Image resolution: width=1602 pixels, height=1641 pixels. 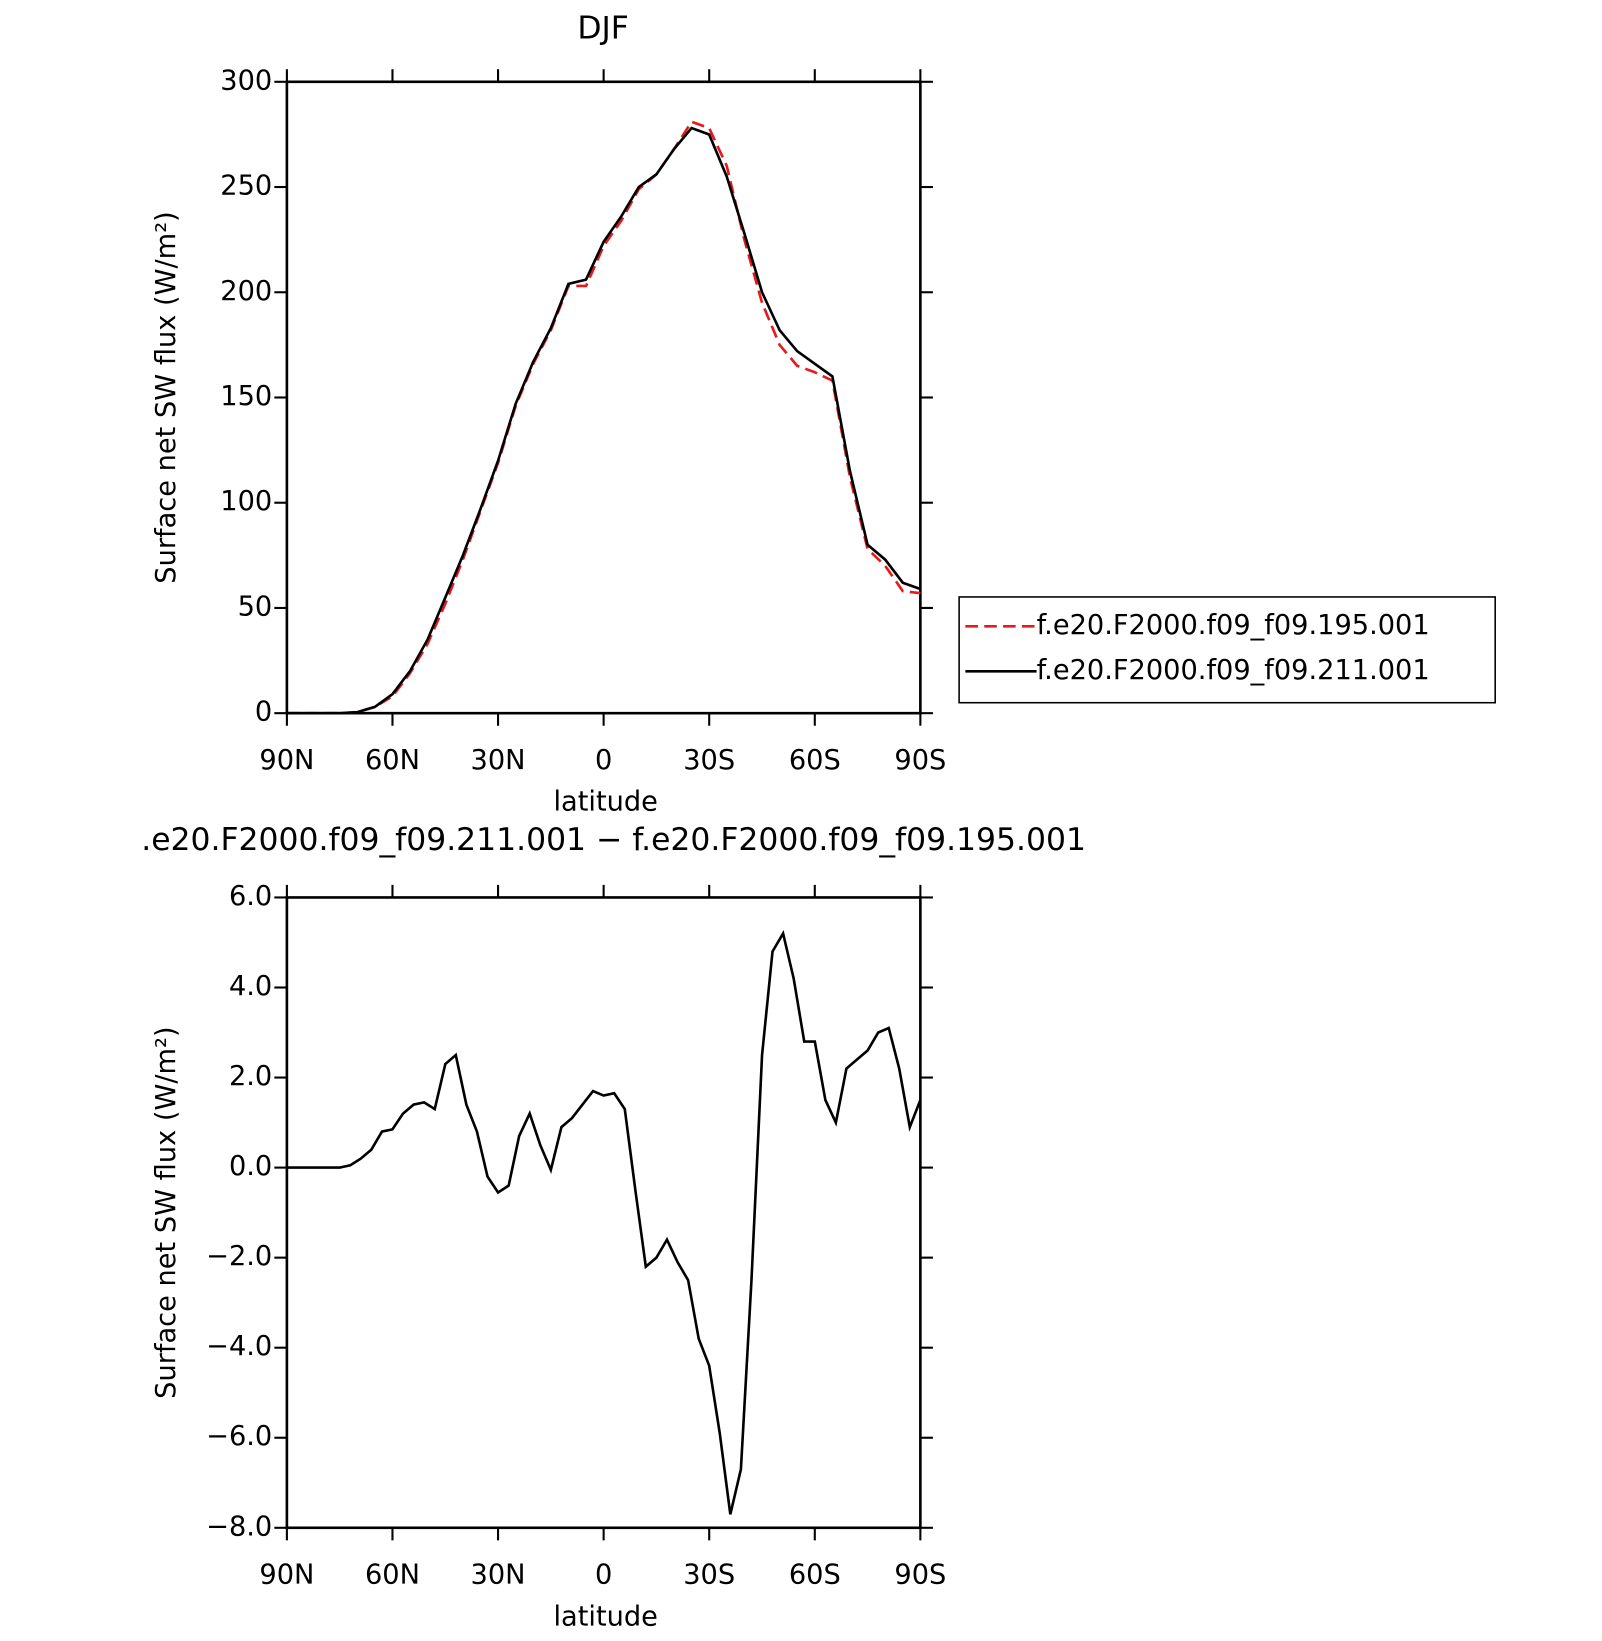 What do you see at coordinates (246, 291) in the screenshot?
I see `y-tick-label: 200` at bounding box center [246, 291].